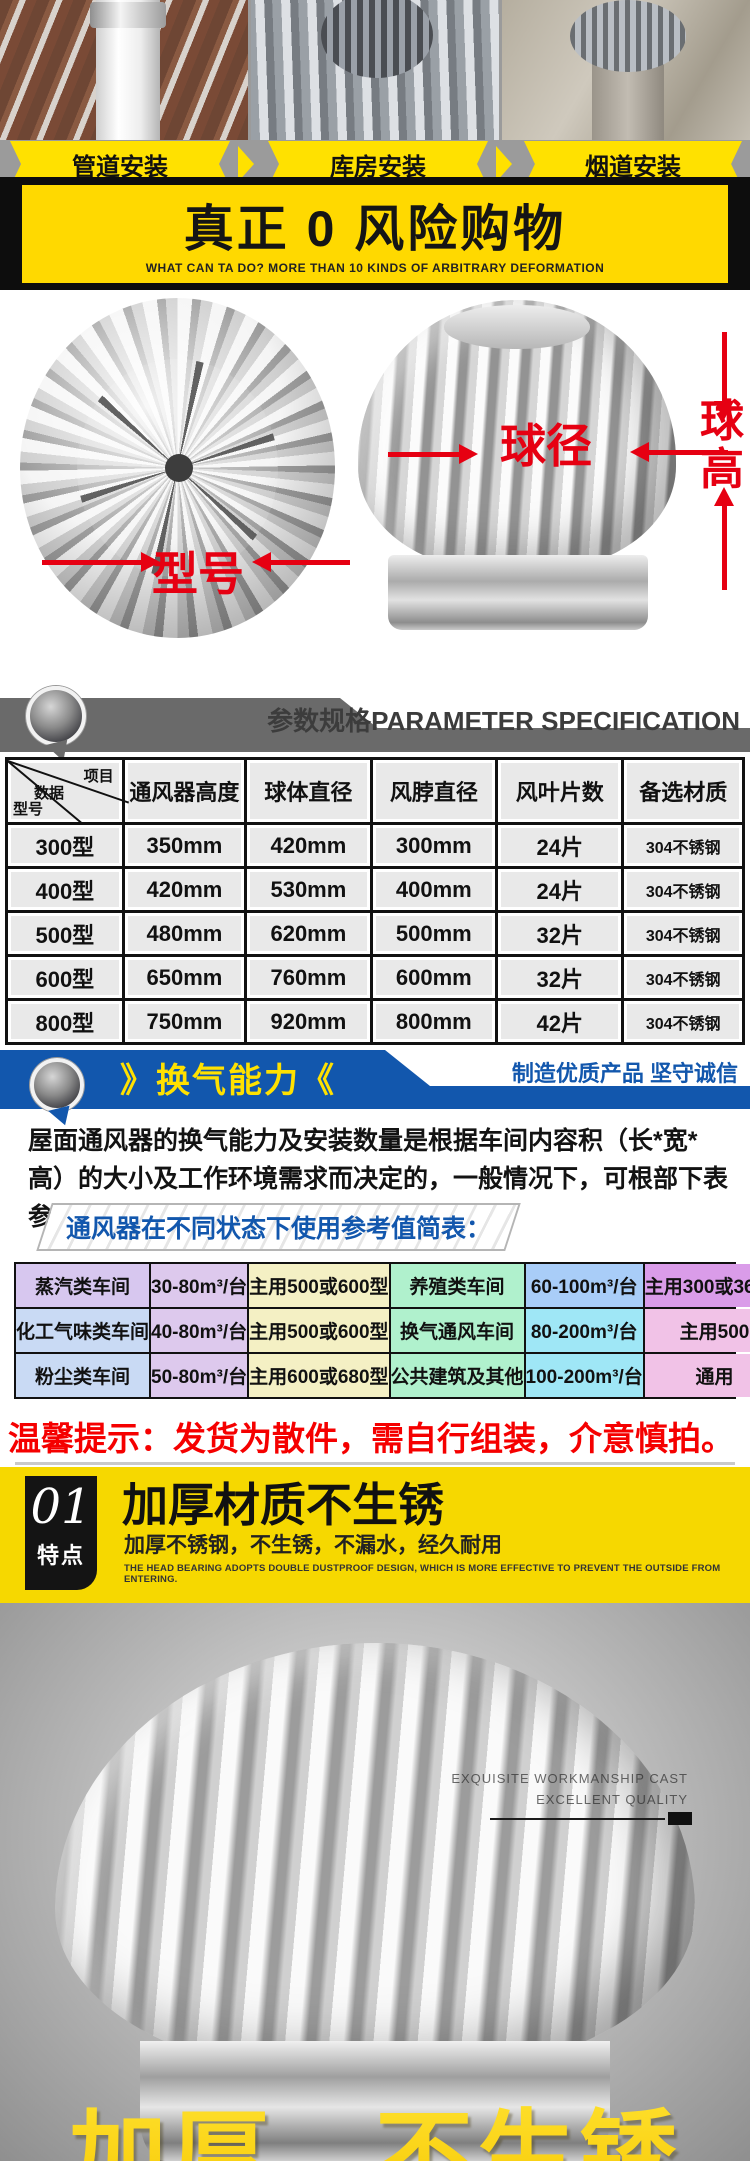 The width and height of the screenshot is (750, 2161). I want to click on divider-line, so click(375, 1463).